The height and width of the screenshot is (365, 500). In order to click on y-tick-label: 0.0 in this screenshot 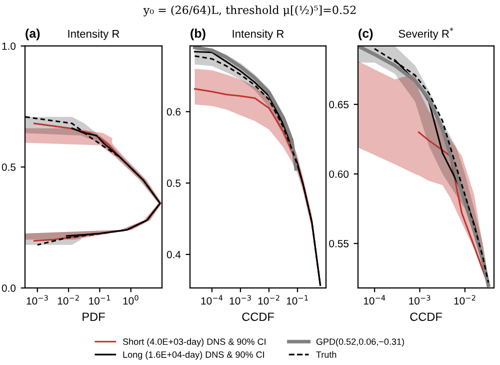, I will do `click(9, 288)`.